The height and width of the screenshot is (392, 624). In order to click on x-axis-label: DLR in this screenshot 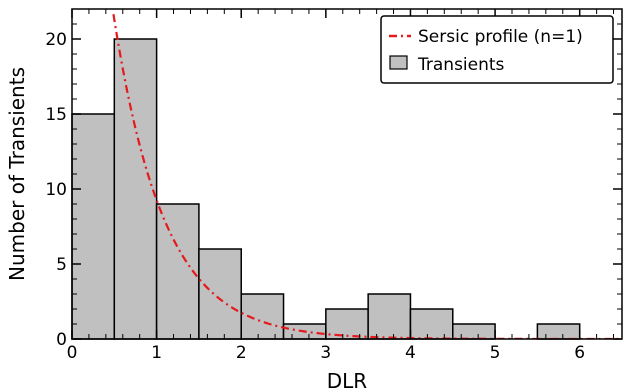, I will do `click(347, 380)`.